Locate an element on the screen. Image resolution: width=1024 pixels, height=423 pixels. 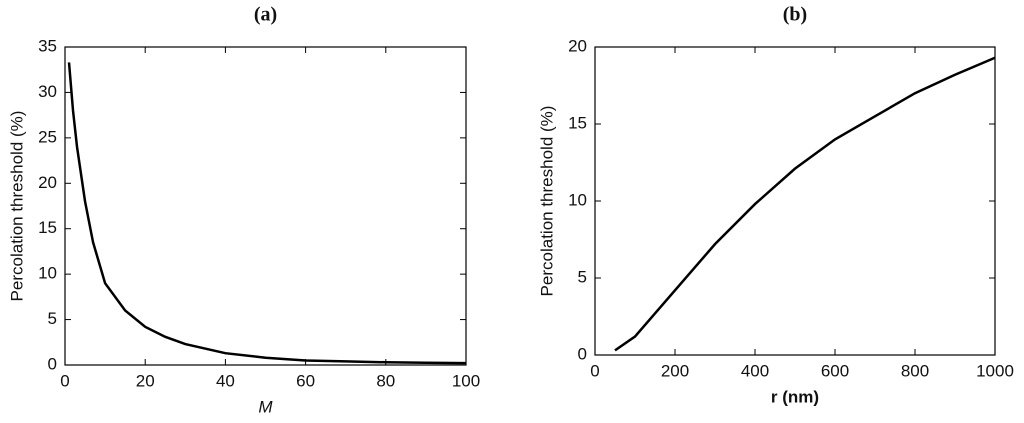
y-tick-label: 30 is located at coordinates (47, 91).